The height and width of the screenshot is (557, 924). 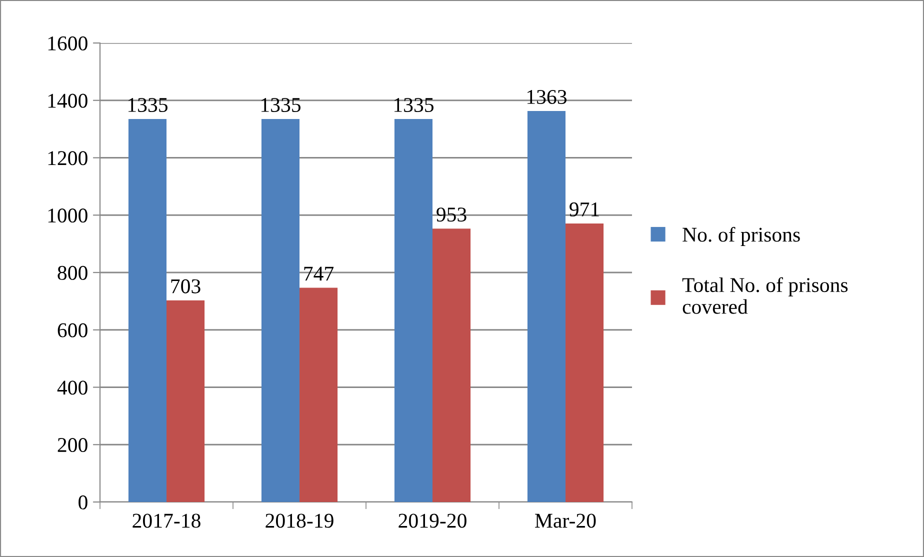 I want to click on data-label: 1363, so click(x=546, y=97).